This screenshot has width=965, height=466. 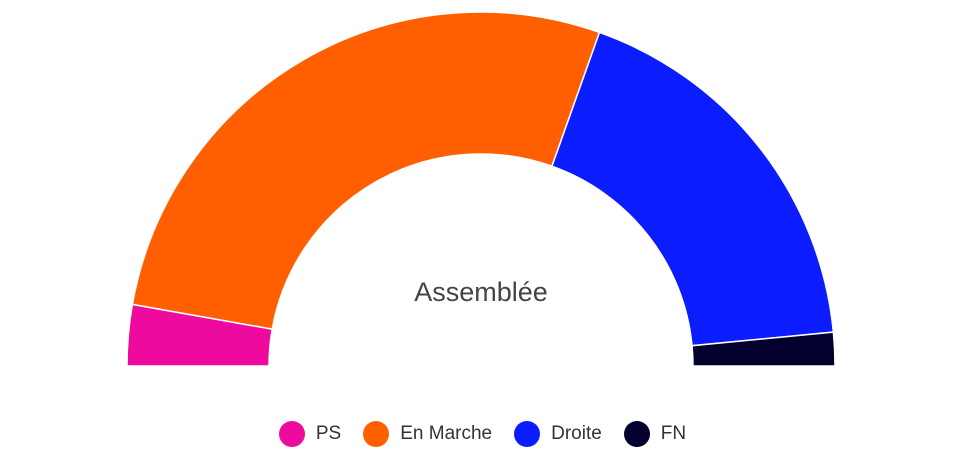 What do you see at coordinates (673, 433) in the screenshot?
I see `legend-label: FN` at bounding box center [673, 433].